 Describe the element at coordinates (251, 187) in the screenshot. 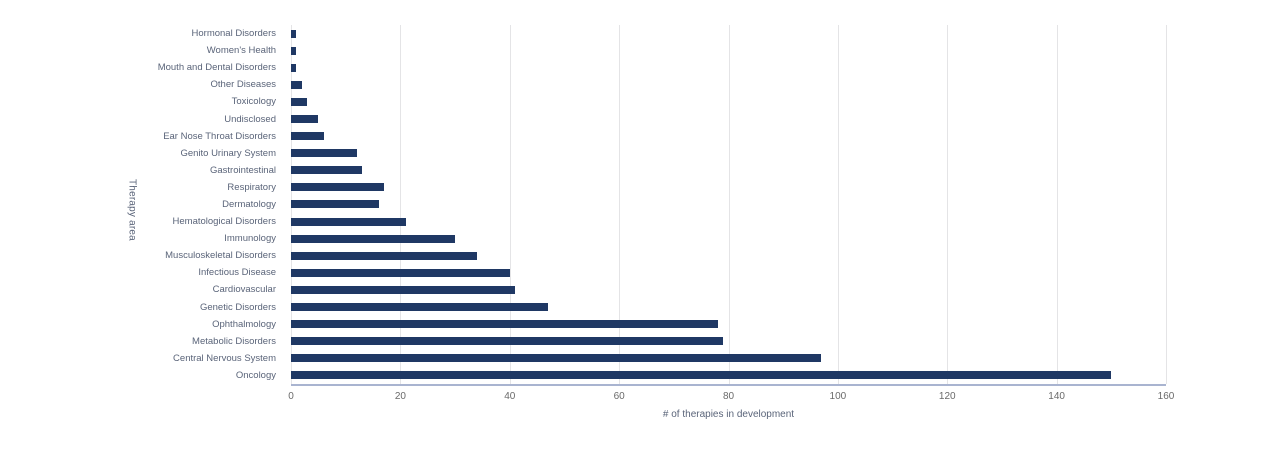

I see `category-label: Respiratory` at that location.